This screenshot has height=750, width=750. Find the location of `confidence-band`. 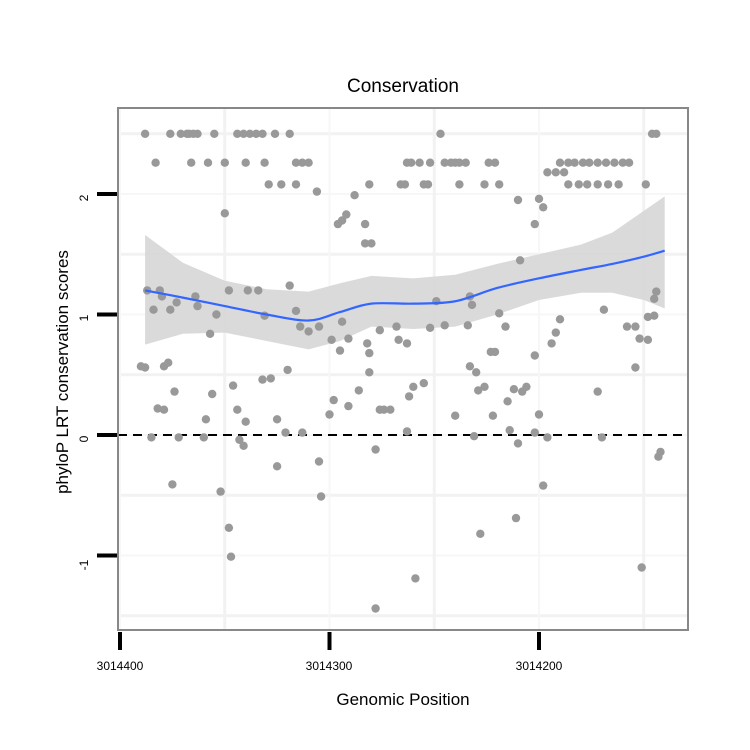

confidence-band is located at coordinates (405, 273).